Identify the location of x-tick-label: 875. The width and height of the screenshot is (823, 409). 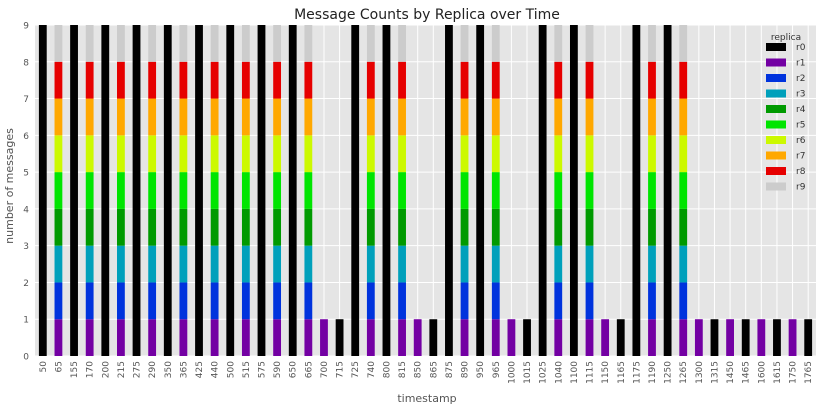
(450, 369).